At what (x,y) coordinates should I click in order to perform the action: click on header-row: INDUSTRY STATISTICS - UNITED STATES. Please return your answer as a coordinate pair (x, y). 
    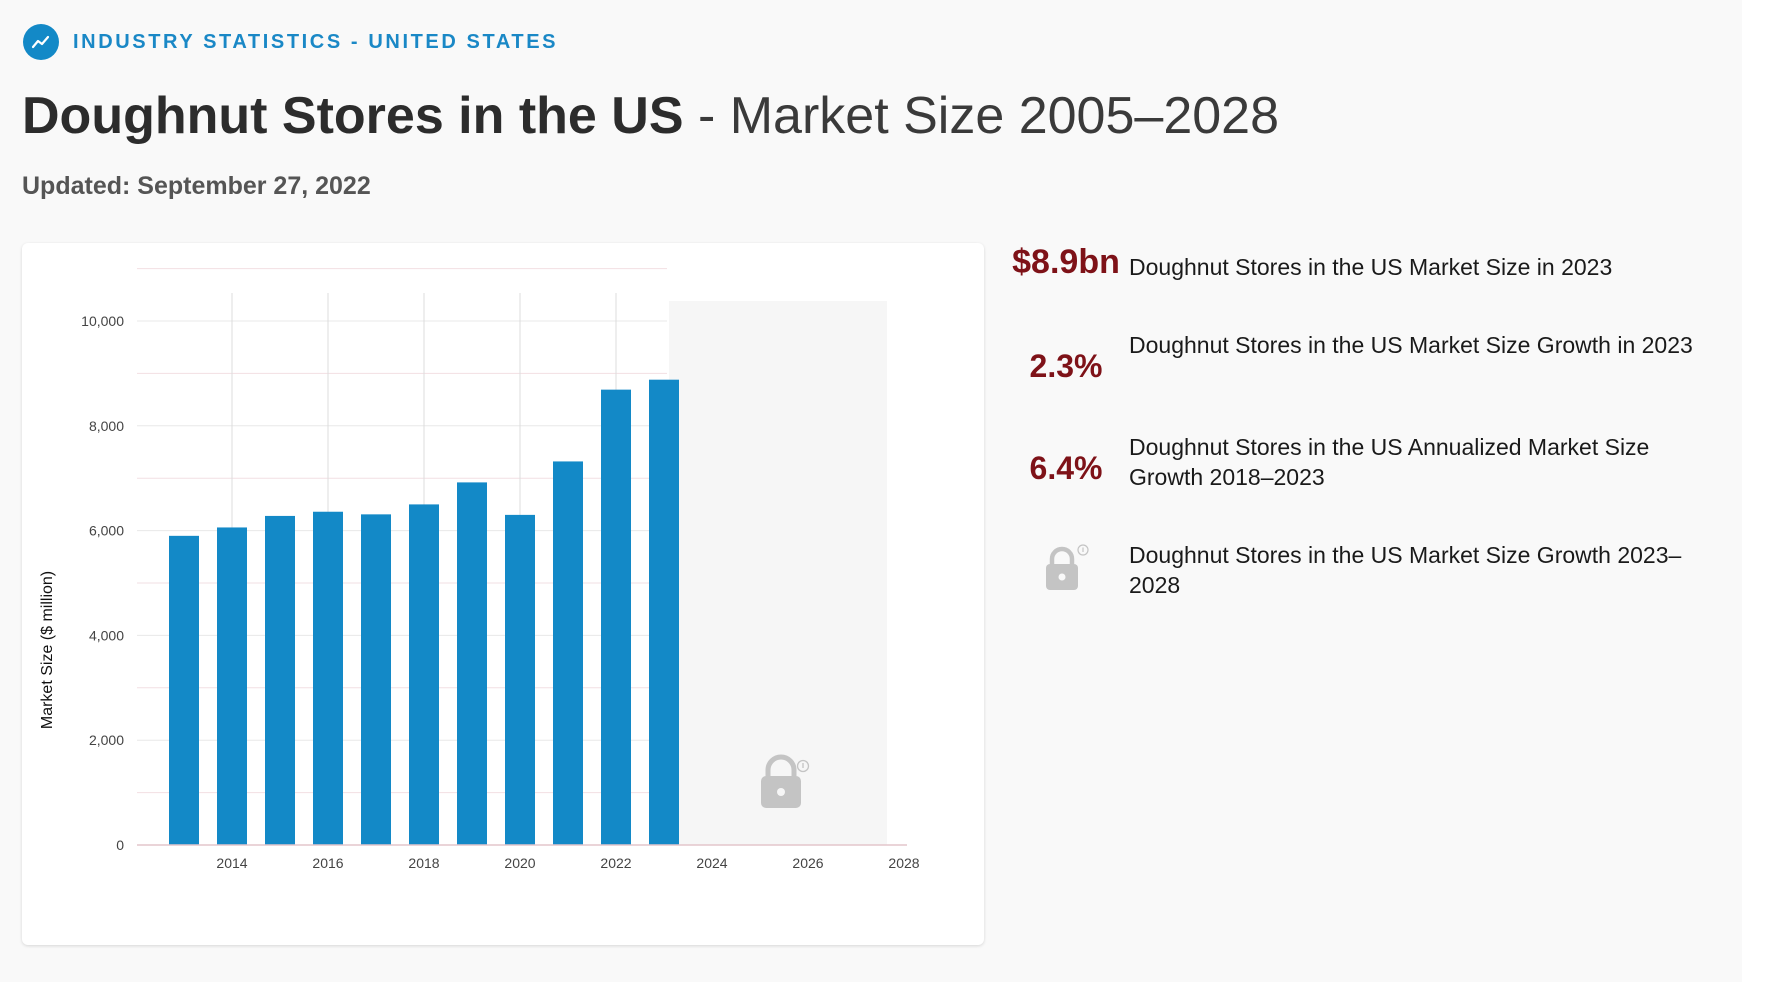
    Looking at the image, I should click on (290, 42).